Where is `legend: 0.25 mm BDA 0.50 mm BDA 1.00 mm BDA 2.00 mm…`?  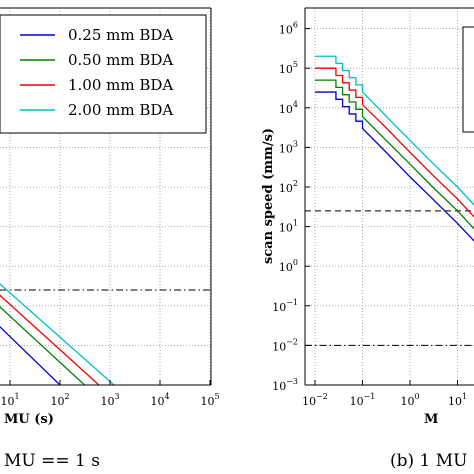
legend: 0.25 mm BDA 0.50 mm BDA 1.00 mm BDA 2.00 mm… is located at coordinates (103, 74).